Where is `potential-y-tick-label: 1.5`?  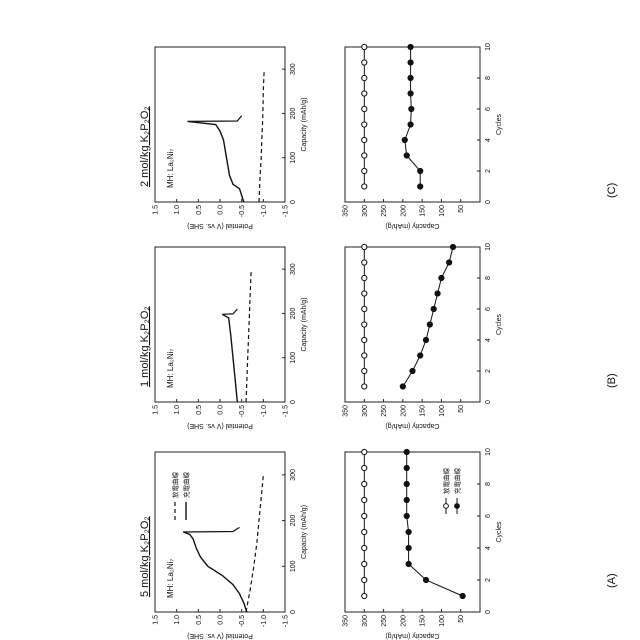
potential-y-tick-label: 1.5 is located at coordinates (156, 410).